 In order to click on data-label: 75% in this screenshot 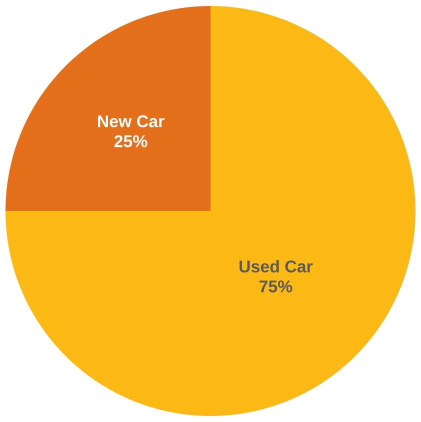, I will do `click(276, 286)`.